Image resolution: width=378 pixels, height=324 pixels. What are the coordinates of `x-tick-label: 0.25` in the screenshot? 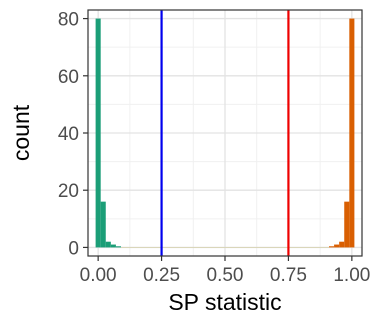 It's located at (161, 275).